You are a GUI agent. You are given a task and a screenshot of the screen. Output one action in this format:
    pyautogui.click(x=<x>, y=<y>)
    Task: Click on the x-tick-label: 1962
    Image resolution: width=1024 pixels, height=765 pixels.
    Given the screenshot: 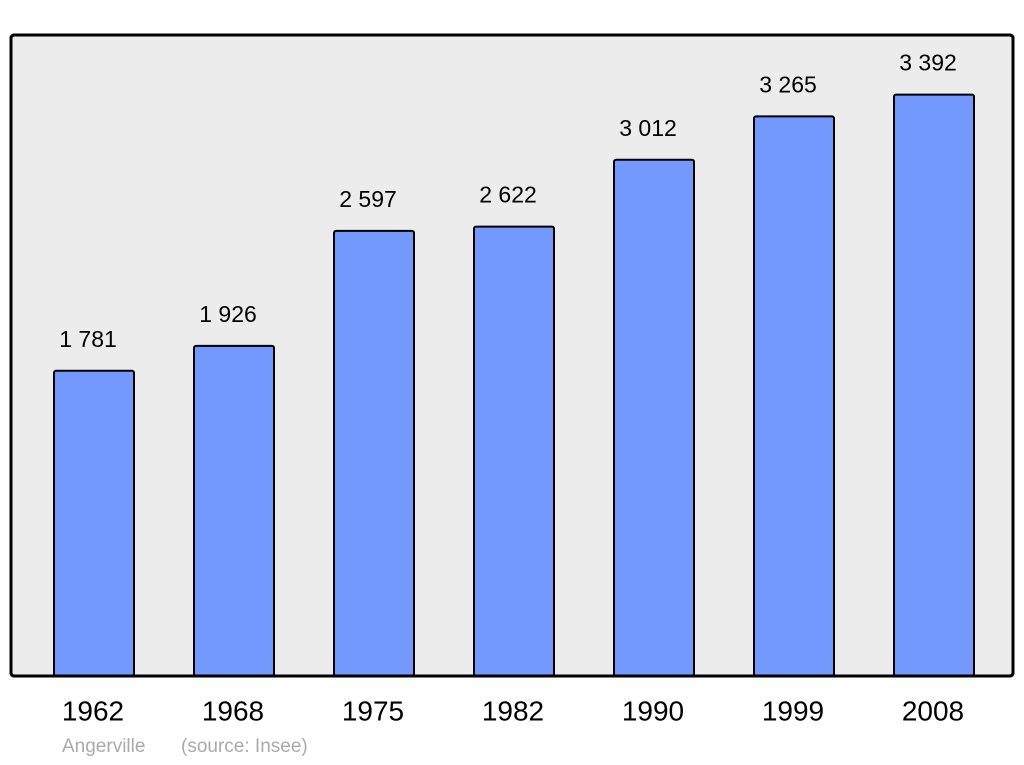 What is the action you would take?
    pyautogui.click(x=93, y=710)
    